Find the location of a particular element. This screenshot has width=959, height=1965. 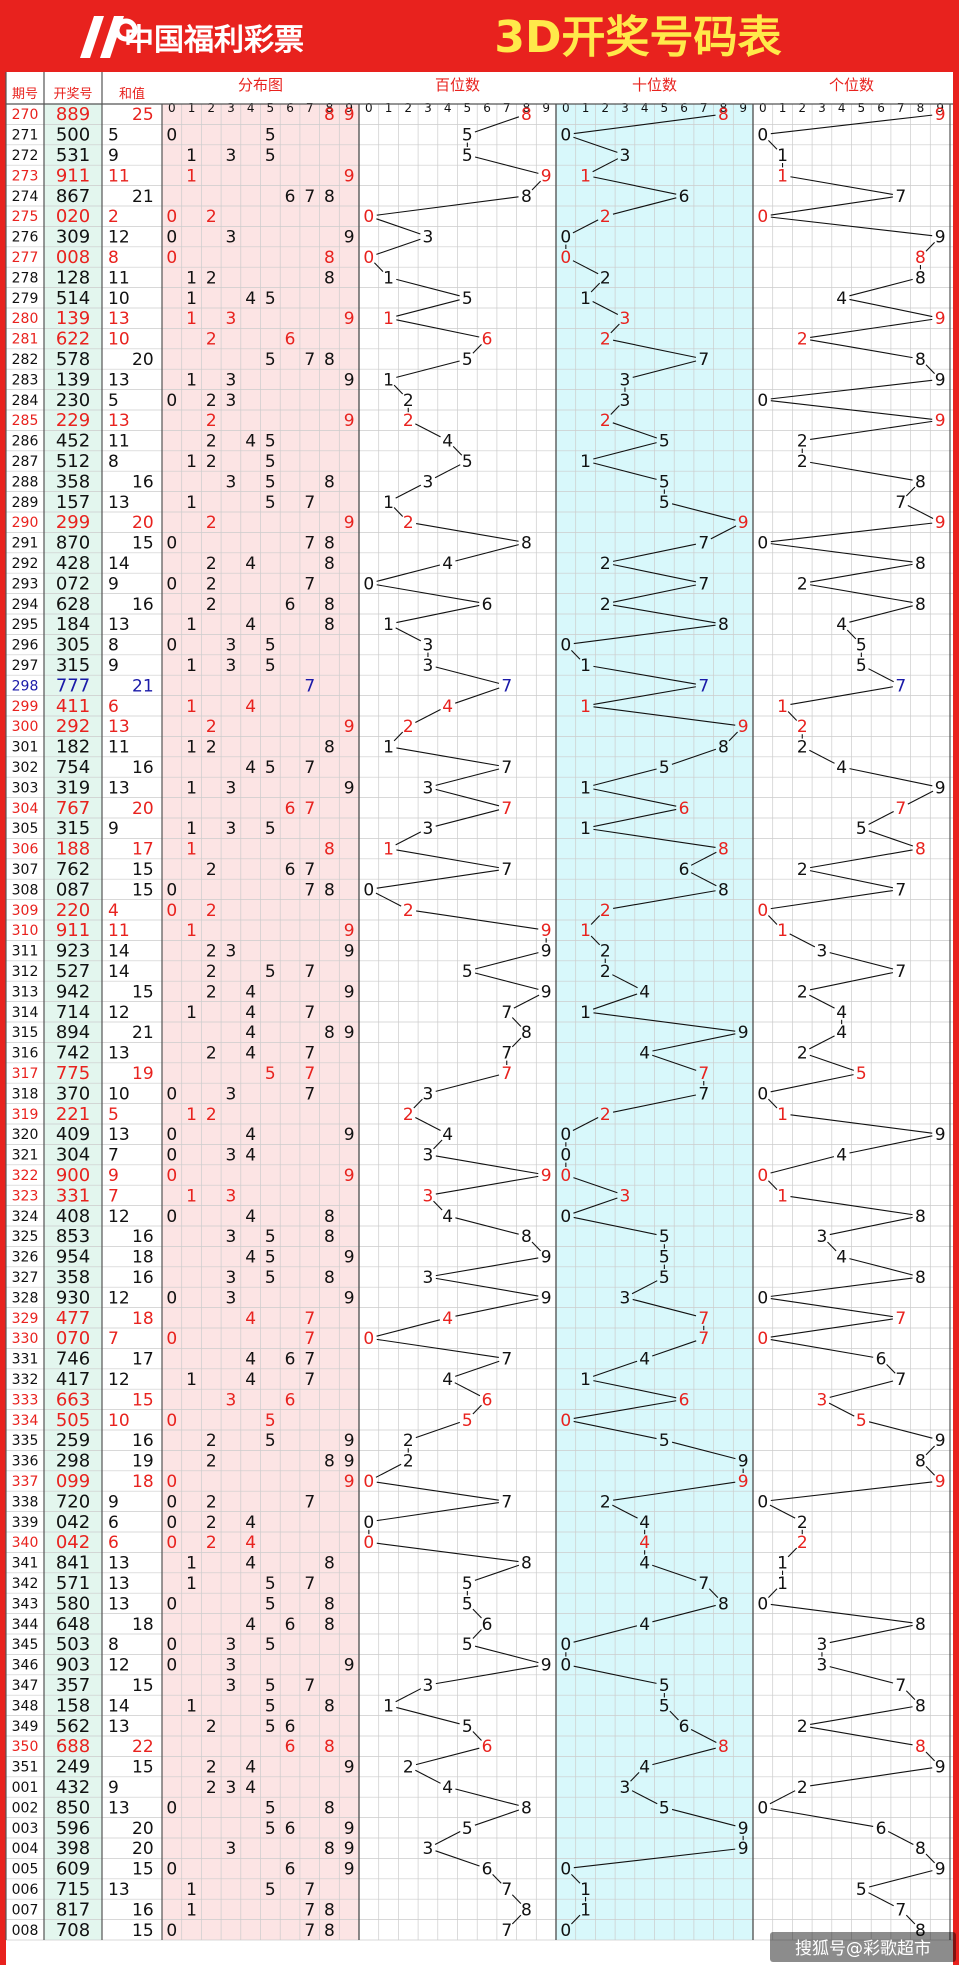

period-cell: 326 is located at coordinates (25, 1258).